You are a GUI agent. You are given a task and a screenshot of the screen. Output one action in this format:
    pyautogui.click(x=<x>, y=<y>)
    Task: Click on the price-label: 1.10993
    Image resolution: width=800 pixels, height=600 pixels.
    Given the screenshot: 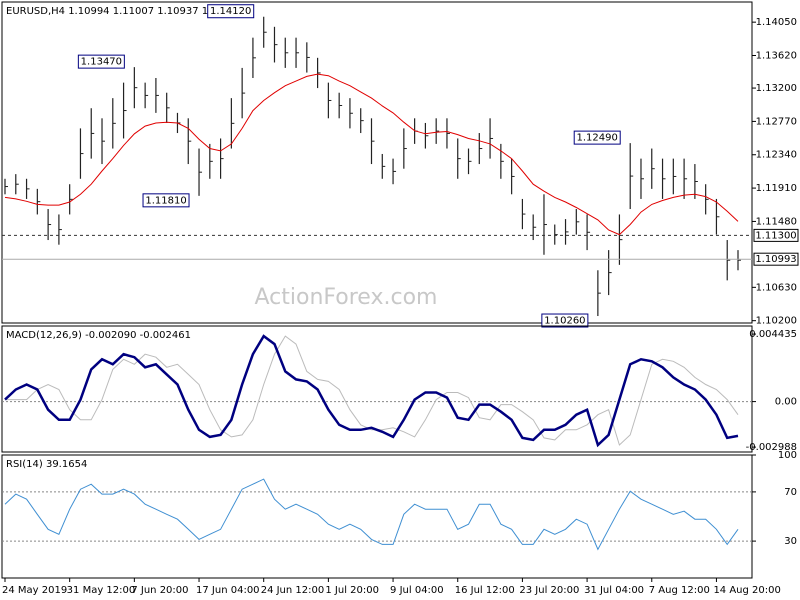 What is the action you would take?
    pyautogui.click(x=775, y=259)
    